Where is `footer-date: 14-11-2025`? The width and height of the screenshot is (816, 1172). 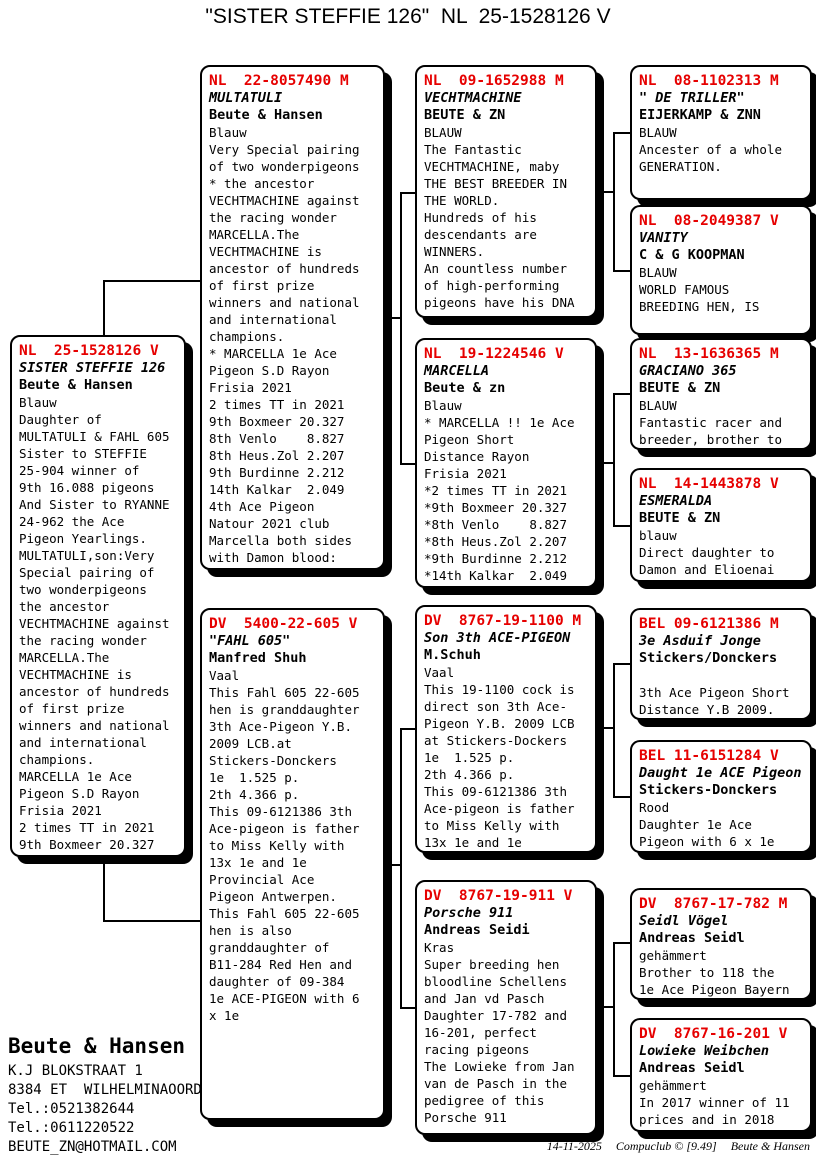
footer-date: 14-11-2025 is located at coordinates (574, 1146).